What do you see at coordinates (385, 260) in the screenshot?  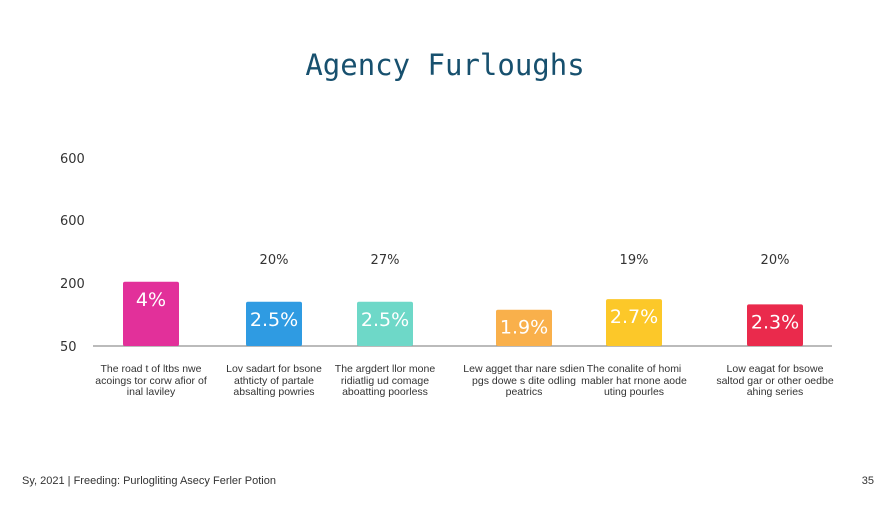 I see `bar-top-label: 27%` at bounding box center [385, 260].